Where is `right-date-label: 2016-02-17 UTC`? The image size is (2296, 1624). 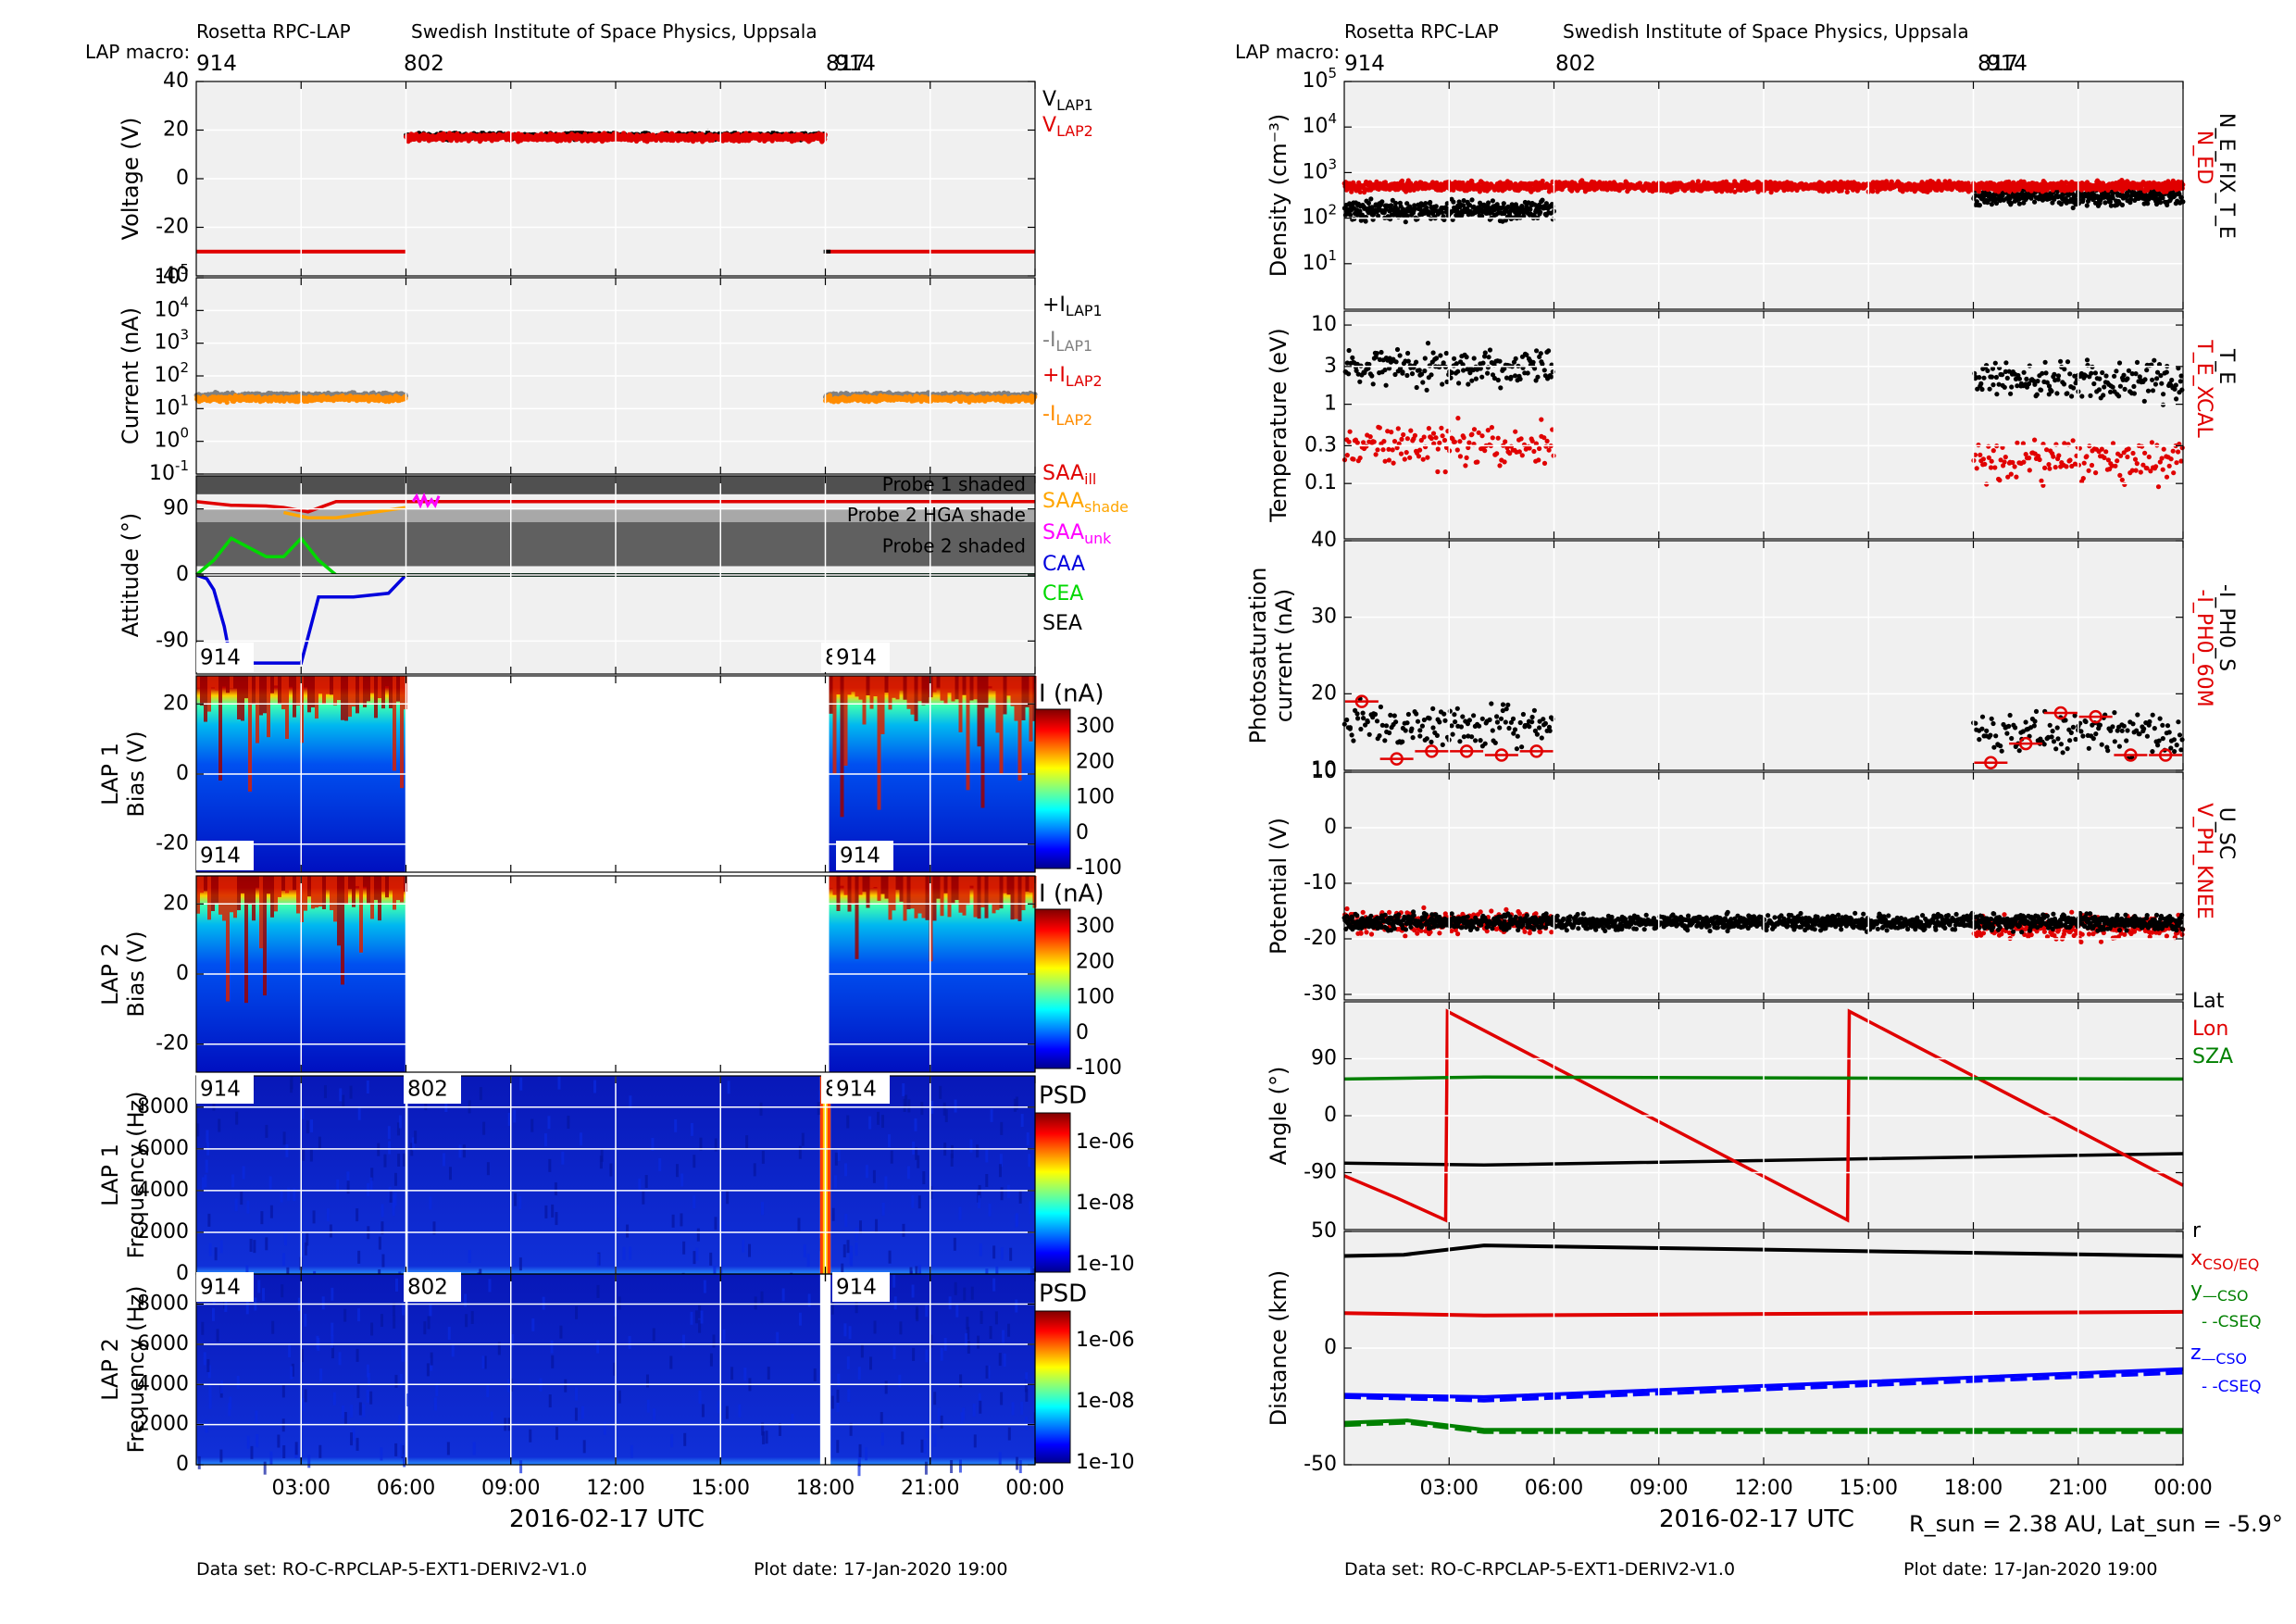
right-date-label: 2016-02-17 UTC is located at coordinates (1756, 1519).